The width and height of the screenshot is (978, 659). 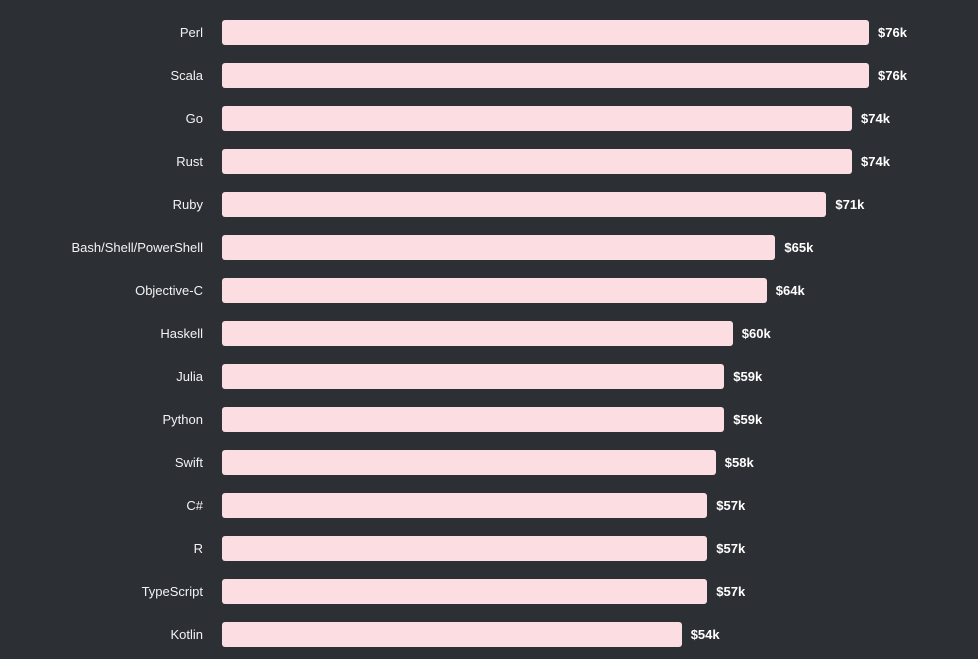 What do you see at coordinates (182, 419) in the screenshot?
I see `category-label: Python` at bounding box center [182, 419].